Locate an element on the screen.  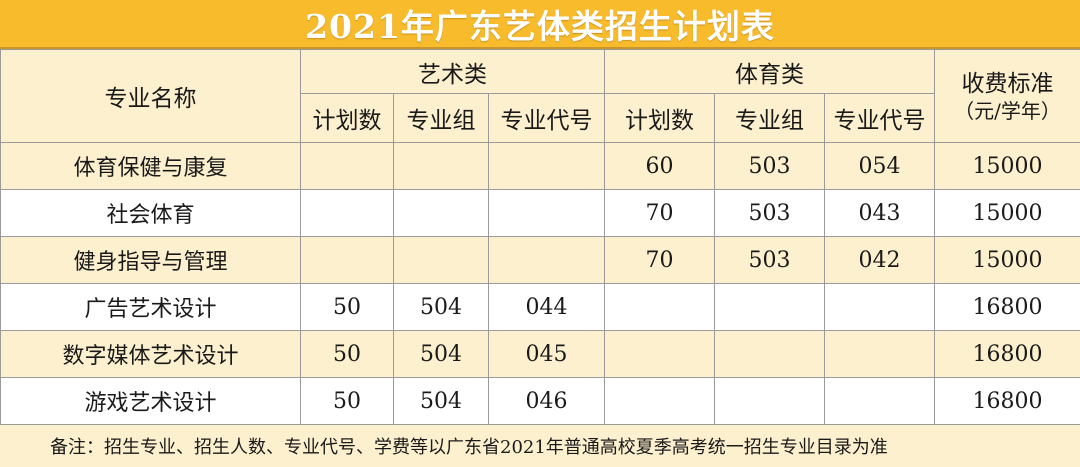
sport-plan-cell: 60 is located at coordinates (660, 166).